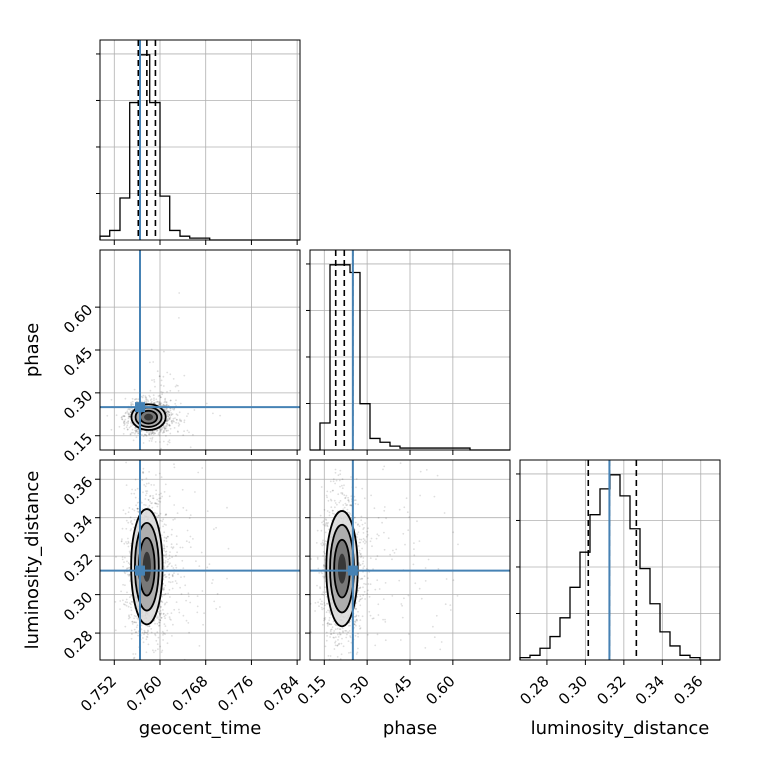 This screenshot has width=760, height=760. What do you see at coordinates (573, 690) in the screenshot?
I see `x-tick-label: 0.30` at bounding box center [573, 690].